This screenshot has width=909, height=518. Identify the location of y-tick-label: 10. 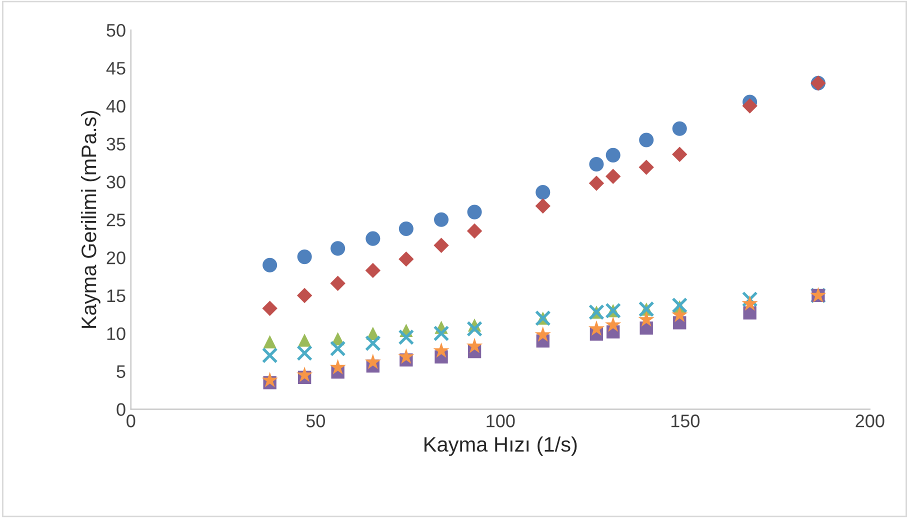
(116, 333).